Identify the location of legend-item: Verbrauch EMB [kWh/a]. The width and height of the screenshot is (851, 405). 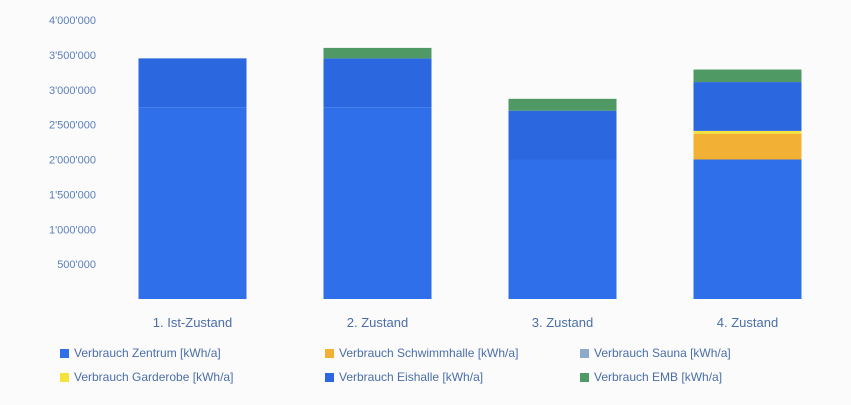
(700, 377).